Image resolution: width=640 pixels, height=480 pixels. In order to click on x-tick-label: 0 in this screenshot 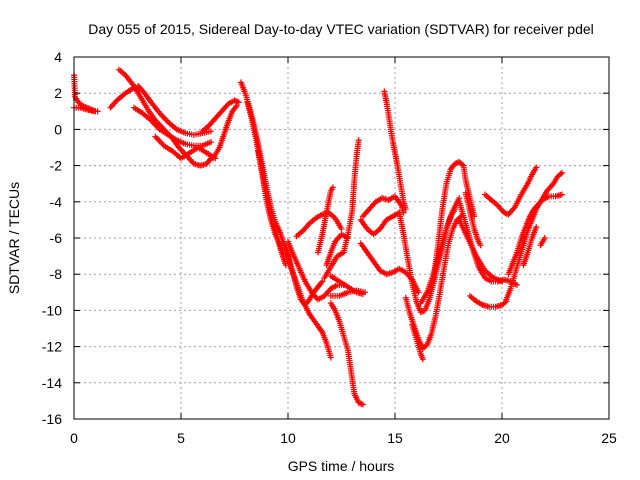, I will do `click(74, 438)`.